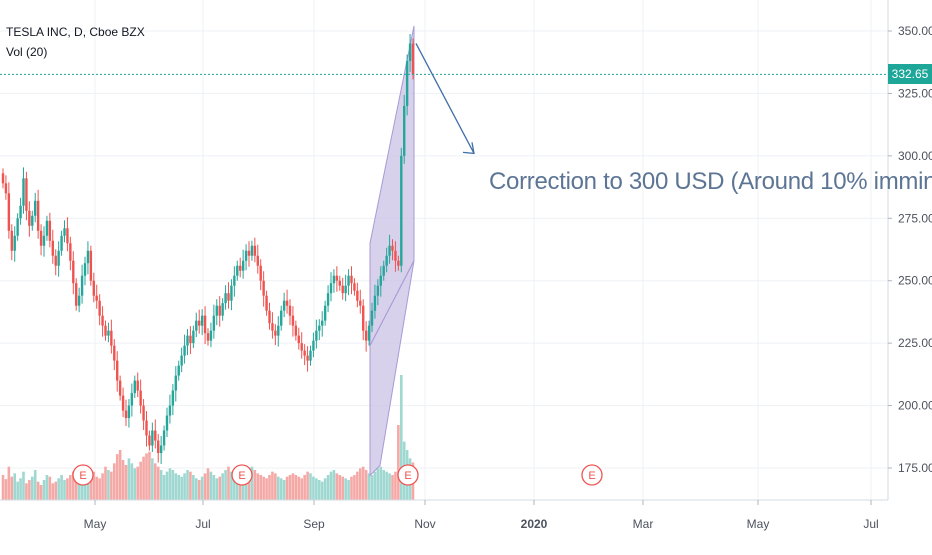 Image resolution: width=932 pixels, height=555 pixels. What do you see at coordinates (27, 52) in the screenshot?
I see `volume-legend: Vol (20)` at bounding box center [27, 52].